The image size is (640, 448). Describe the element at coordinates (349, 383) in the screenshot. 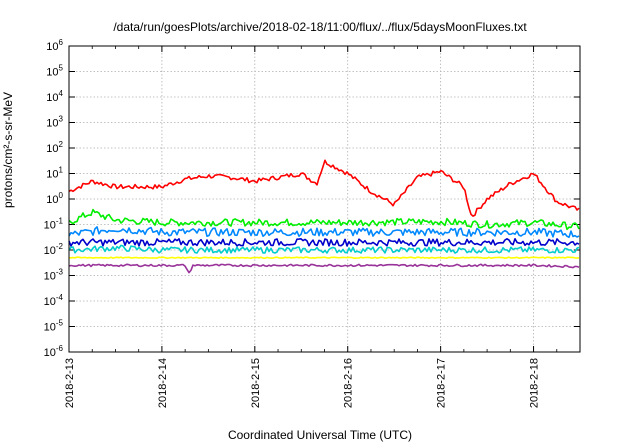

I see `x-tick-label: 2018-2-16` at that location.